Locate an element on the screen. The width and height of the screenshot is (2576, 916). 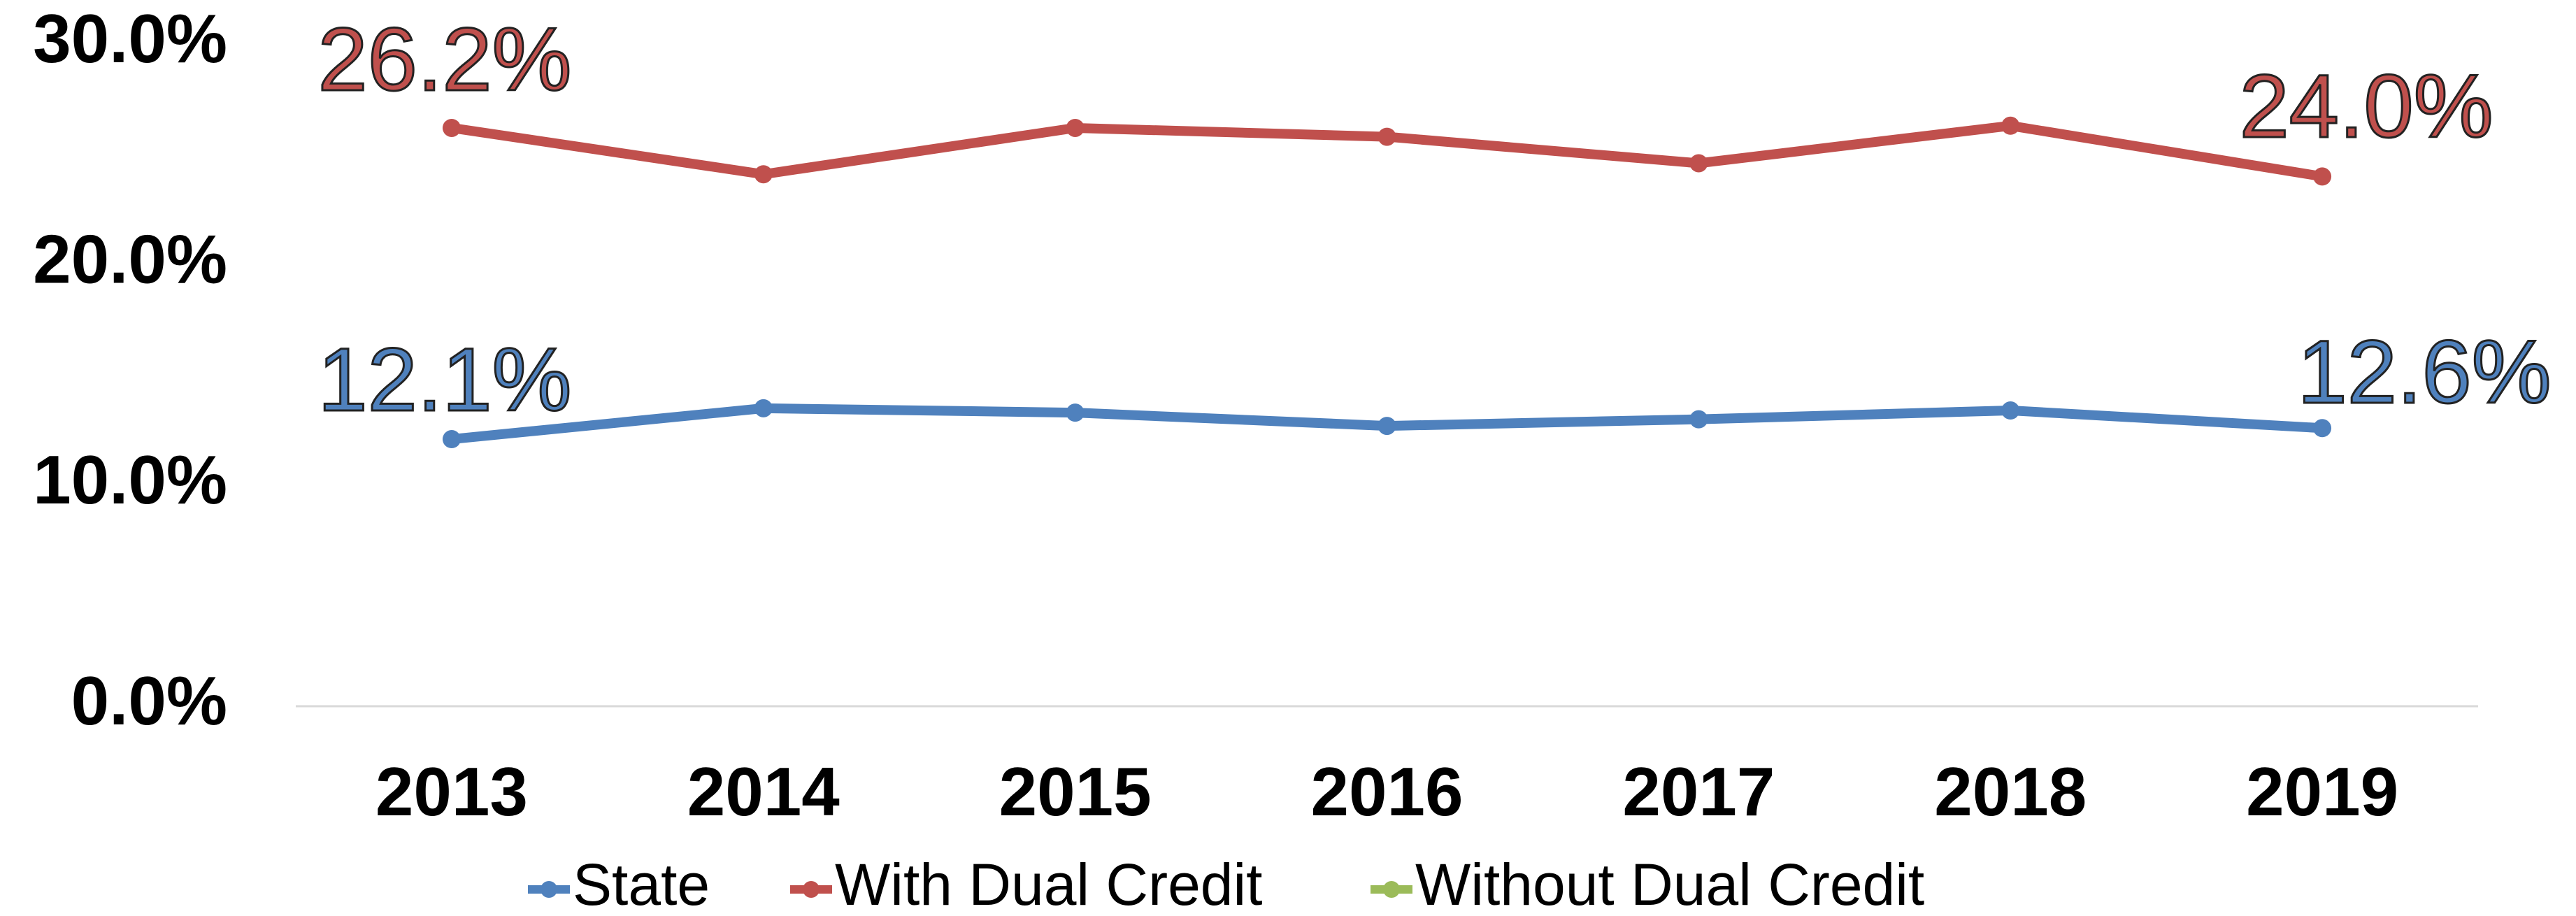
y-tick-label: 20.0% is located at coordinates (130, 260).